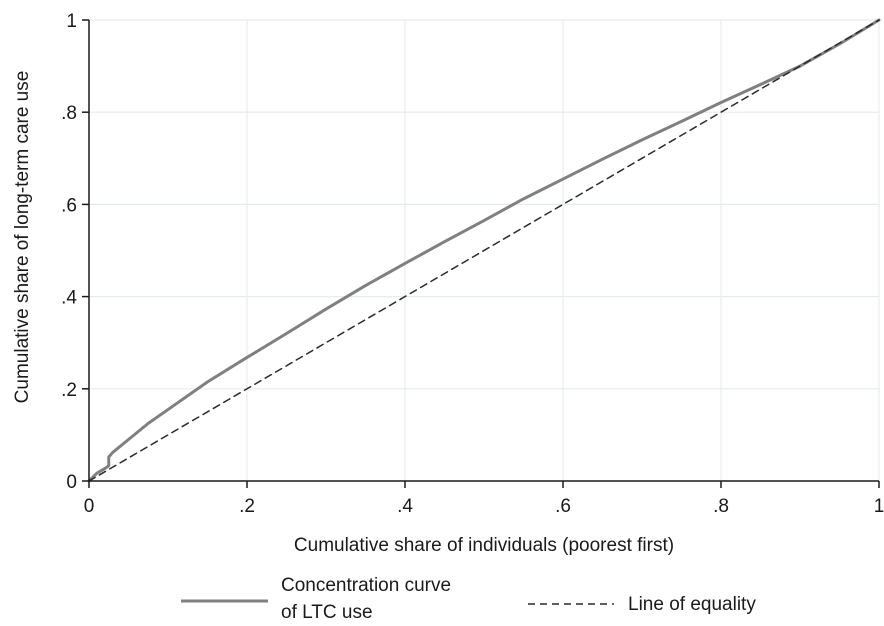 Image resolution: width=884 pixels, height=626 pixels. What do you see at coordinates (71, 21) in the screenshot?
I see `y-tick-label-5: 1` at bounding box center [71, 21].